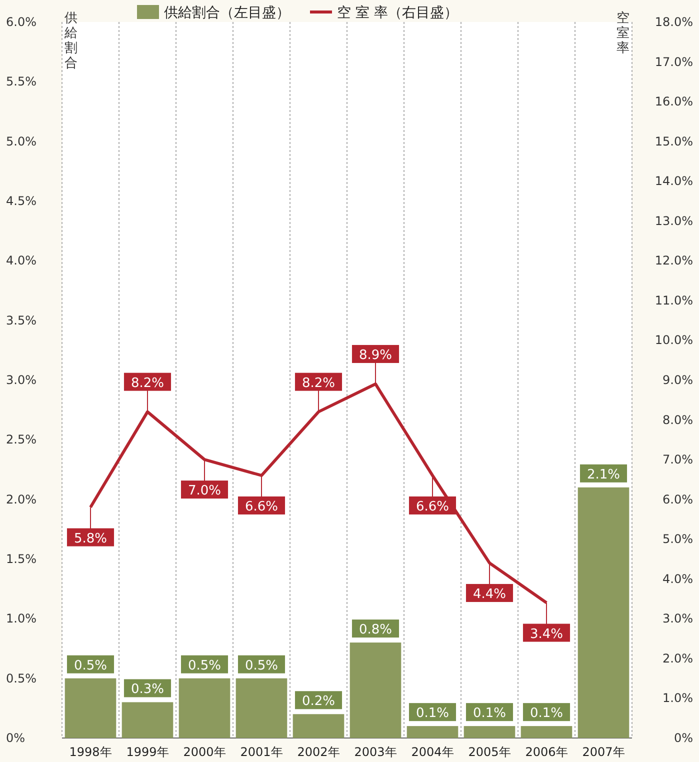 The image size is (699, 762). Describe the element at coordinates (21, 320) in the screenshot. I see `y-tick-label: 3.5%` at that location.